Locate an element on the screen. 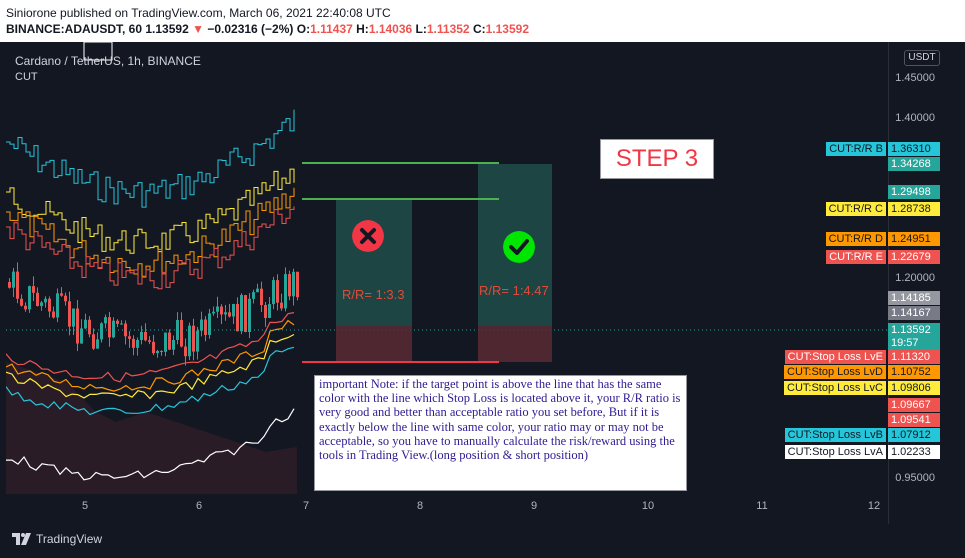 The image size is (965, 558). indicator-level-label: CUT:R/R D is located at coordinates (855, 239).